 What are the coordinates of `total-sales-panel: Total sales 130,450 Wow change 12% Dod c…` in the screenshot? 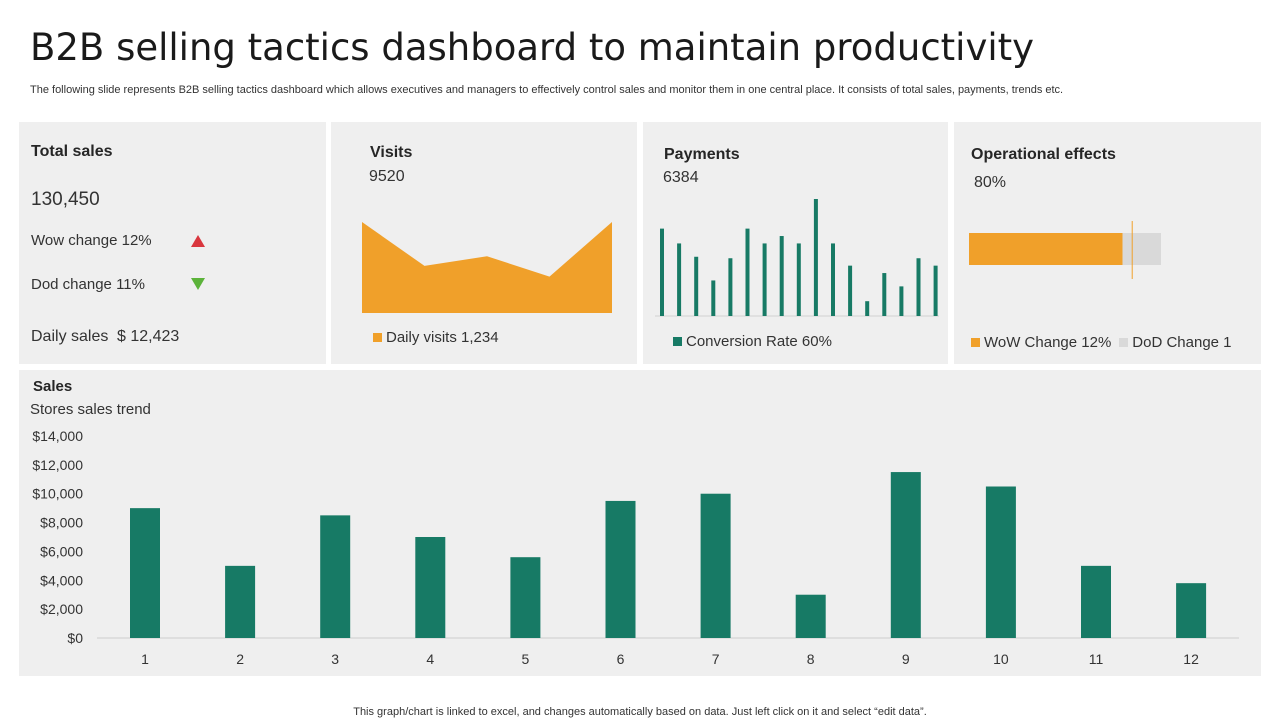 It's located at (172, 243).